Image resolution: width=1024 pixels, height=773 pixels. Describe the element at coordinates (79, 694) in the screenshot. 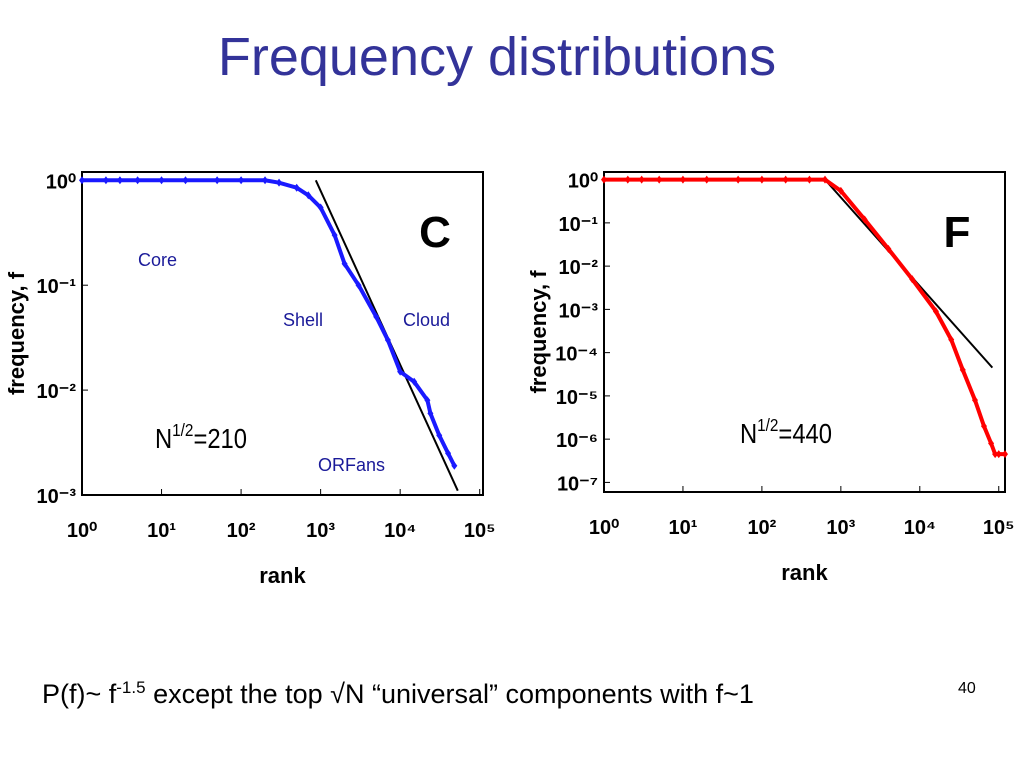

I see `caption-start: P(f)~ f` at that location.